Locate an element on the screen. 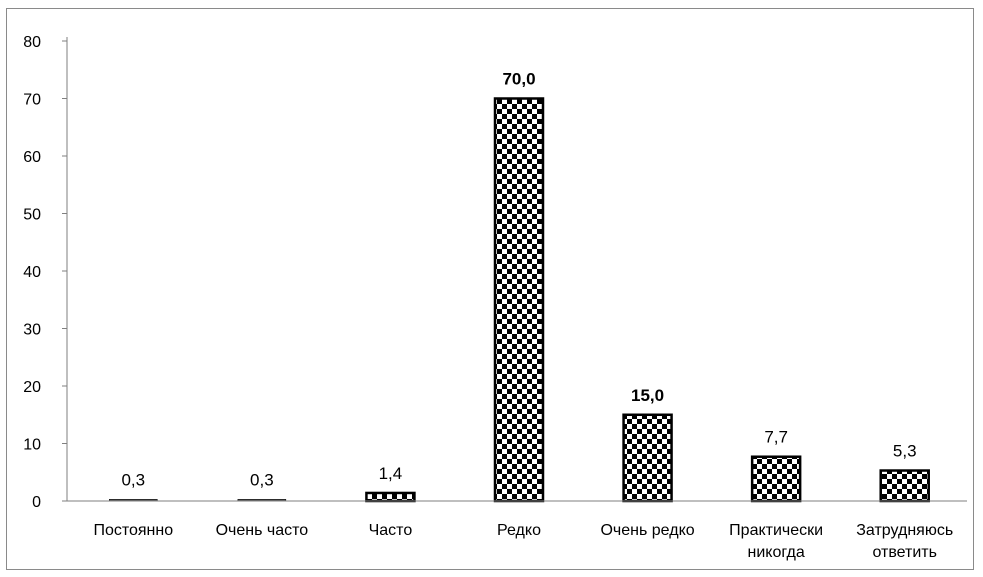  data-label: 1,4 is located at coordinates (391, 473).